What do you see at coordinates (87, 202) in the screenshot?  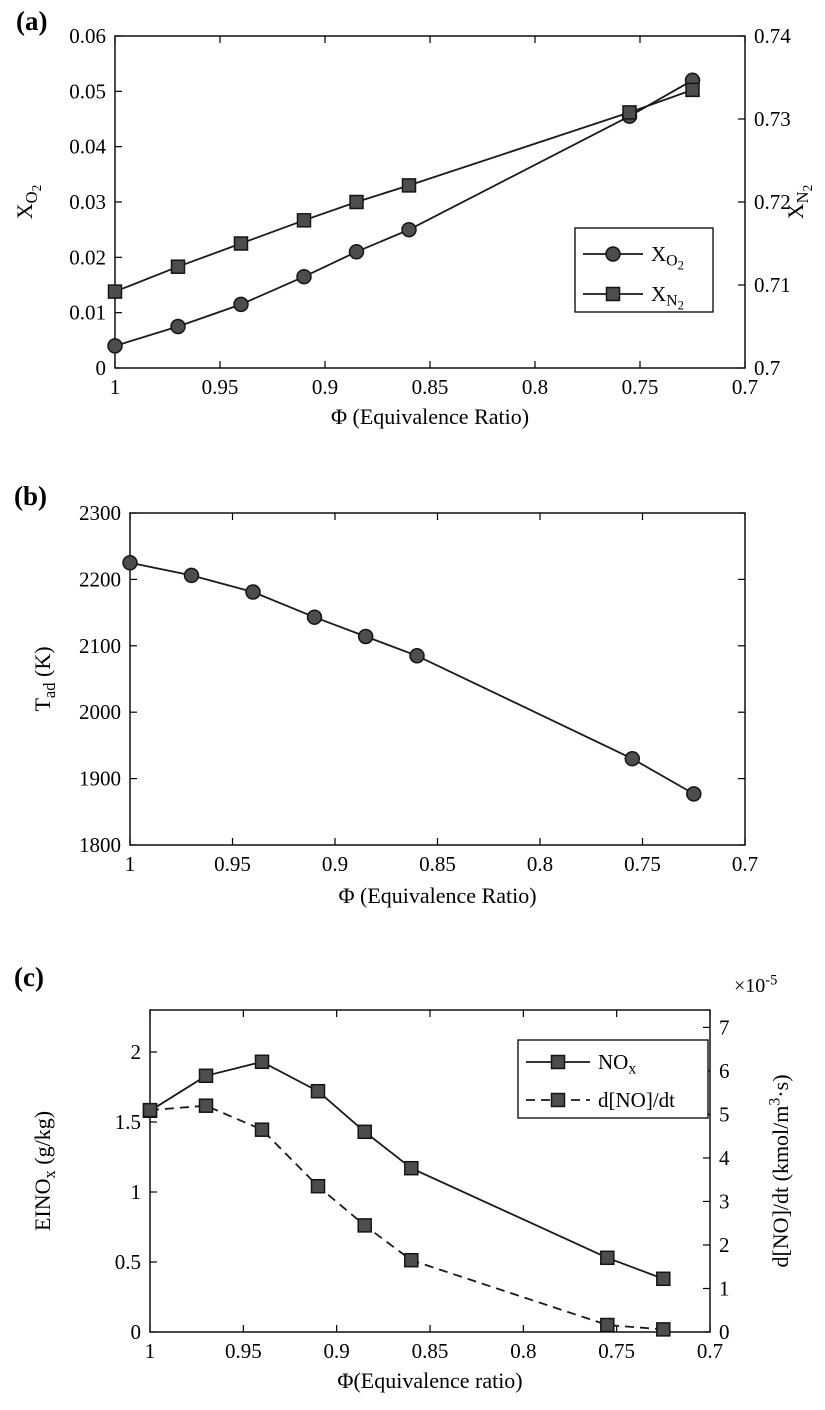 I see `y-tick-label-left: 0.03` at bounding box center [87, 202].